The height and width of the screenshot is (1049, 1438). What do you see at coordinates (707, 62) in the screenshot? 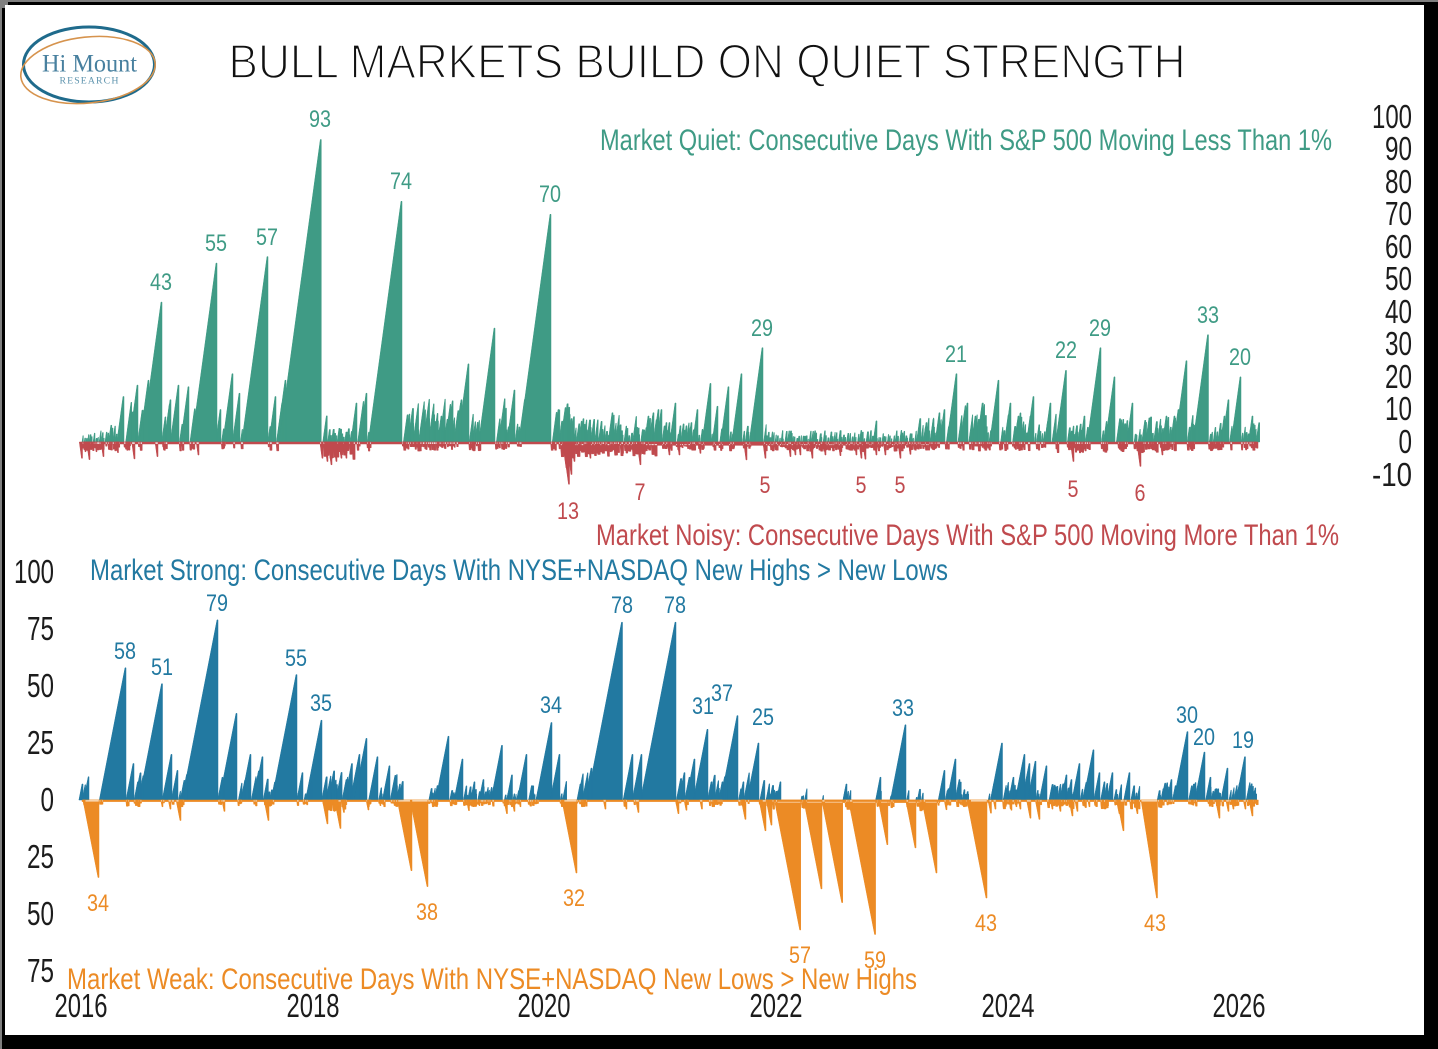
I see `svg-text:BULL MARKETS BUILD ON QUIET ST: BULL MARKETS BUILD ON QUIET STRENGTH` at bounding box center [707, 62].